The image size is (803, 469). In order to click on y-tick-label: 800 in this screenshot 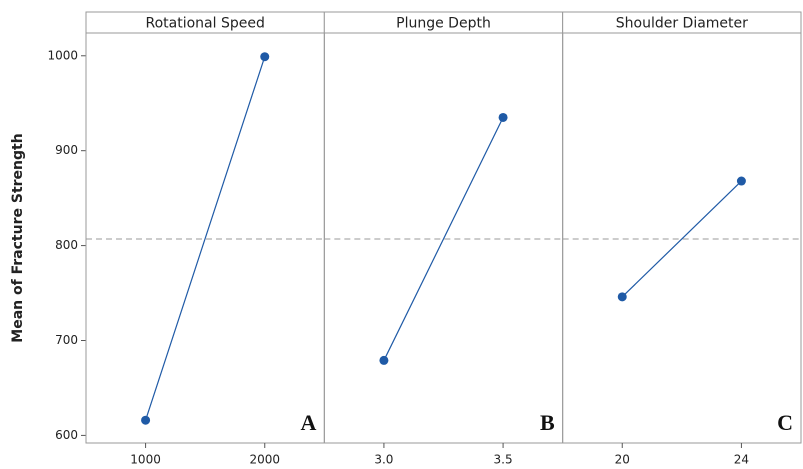, I will do `click(66, 245)`.